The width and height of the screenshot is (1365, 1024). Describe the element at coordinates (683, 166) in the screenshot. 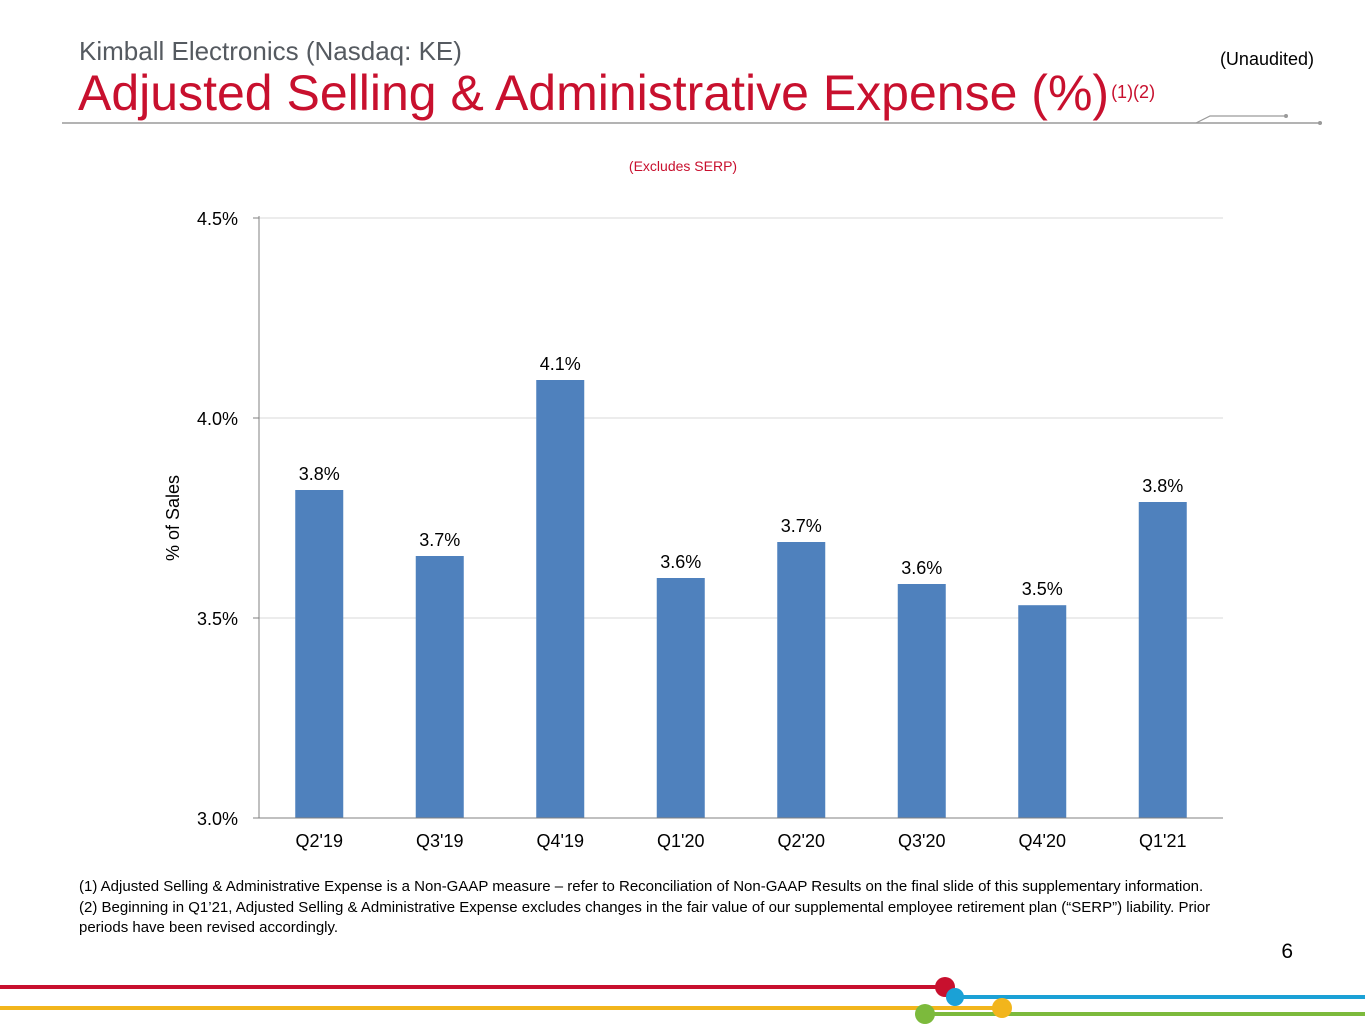

I see `chart-subtitle: (Excludes SERP)` at that location.